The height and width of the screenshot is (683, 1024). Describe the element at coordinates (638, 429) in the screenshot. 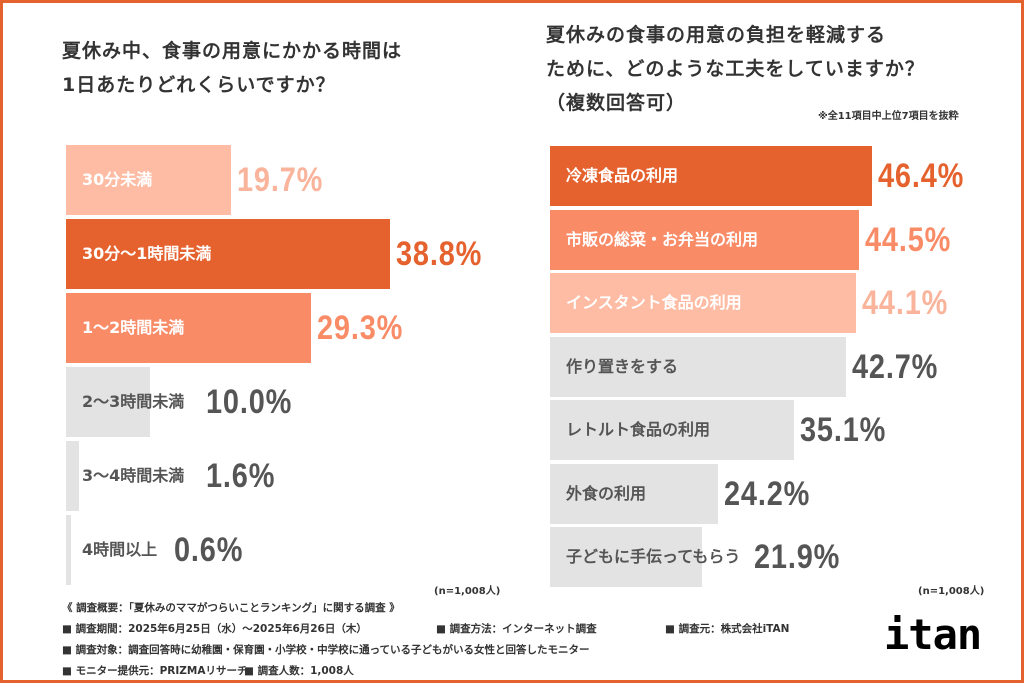

I see `category-label: レトルト食品の利用` at that location.